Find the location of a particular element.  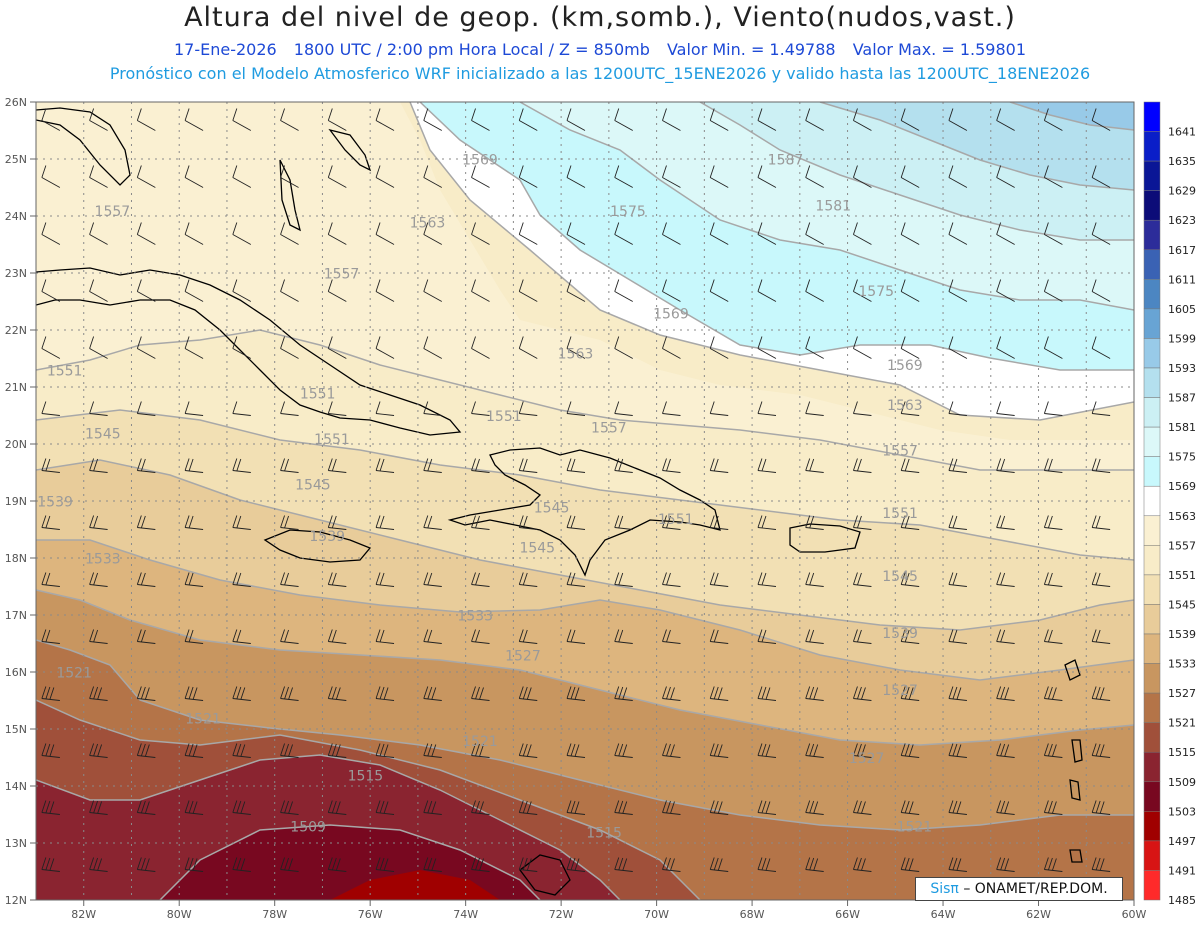

island-guadeloupe is located at coordinates (1072, 670).